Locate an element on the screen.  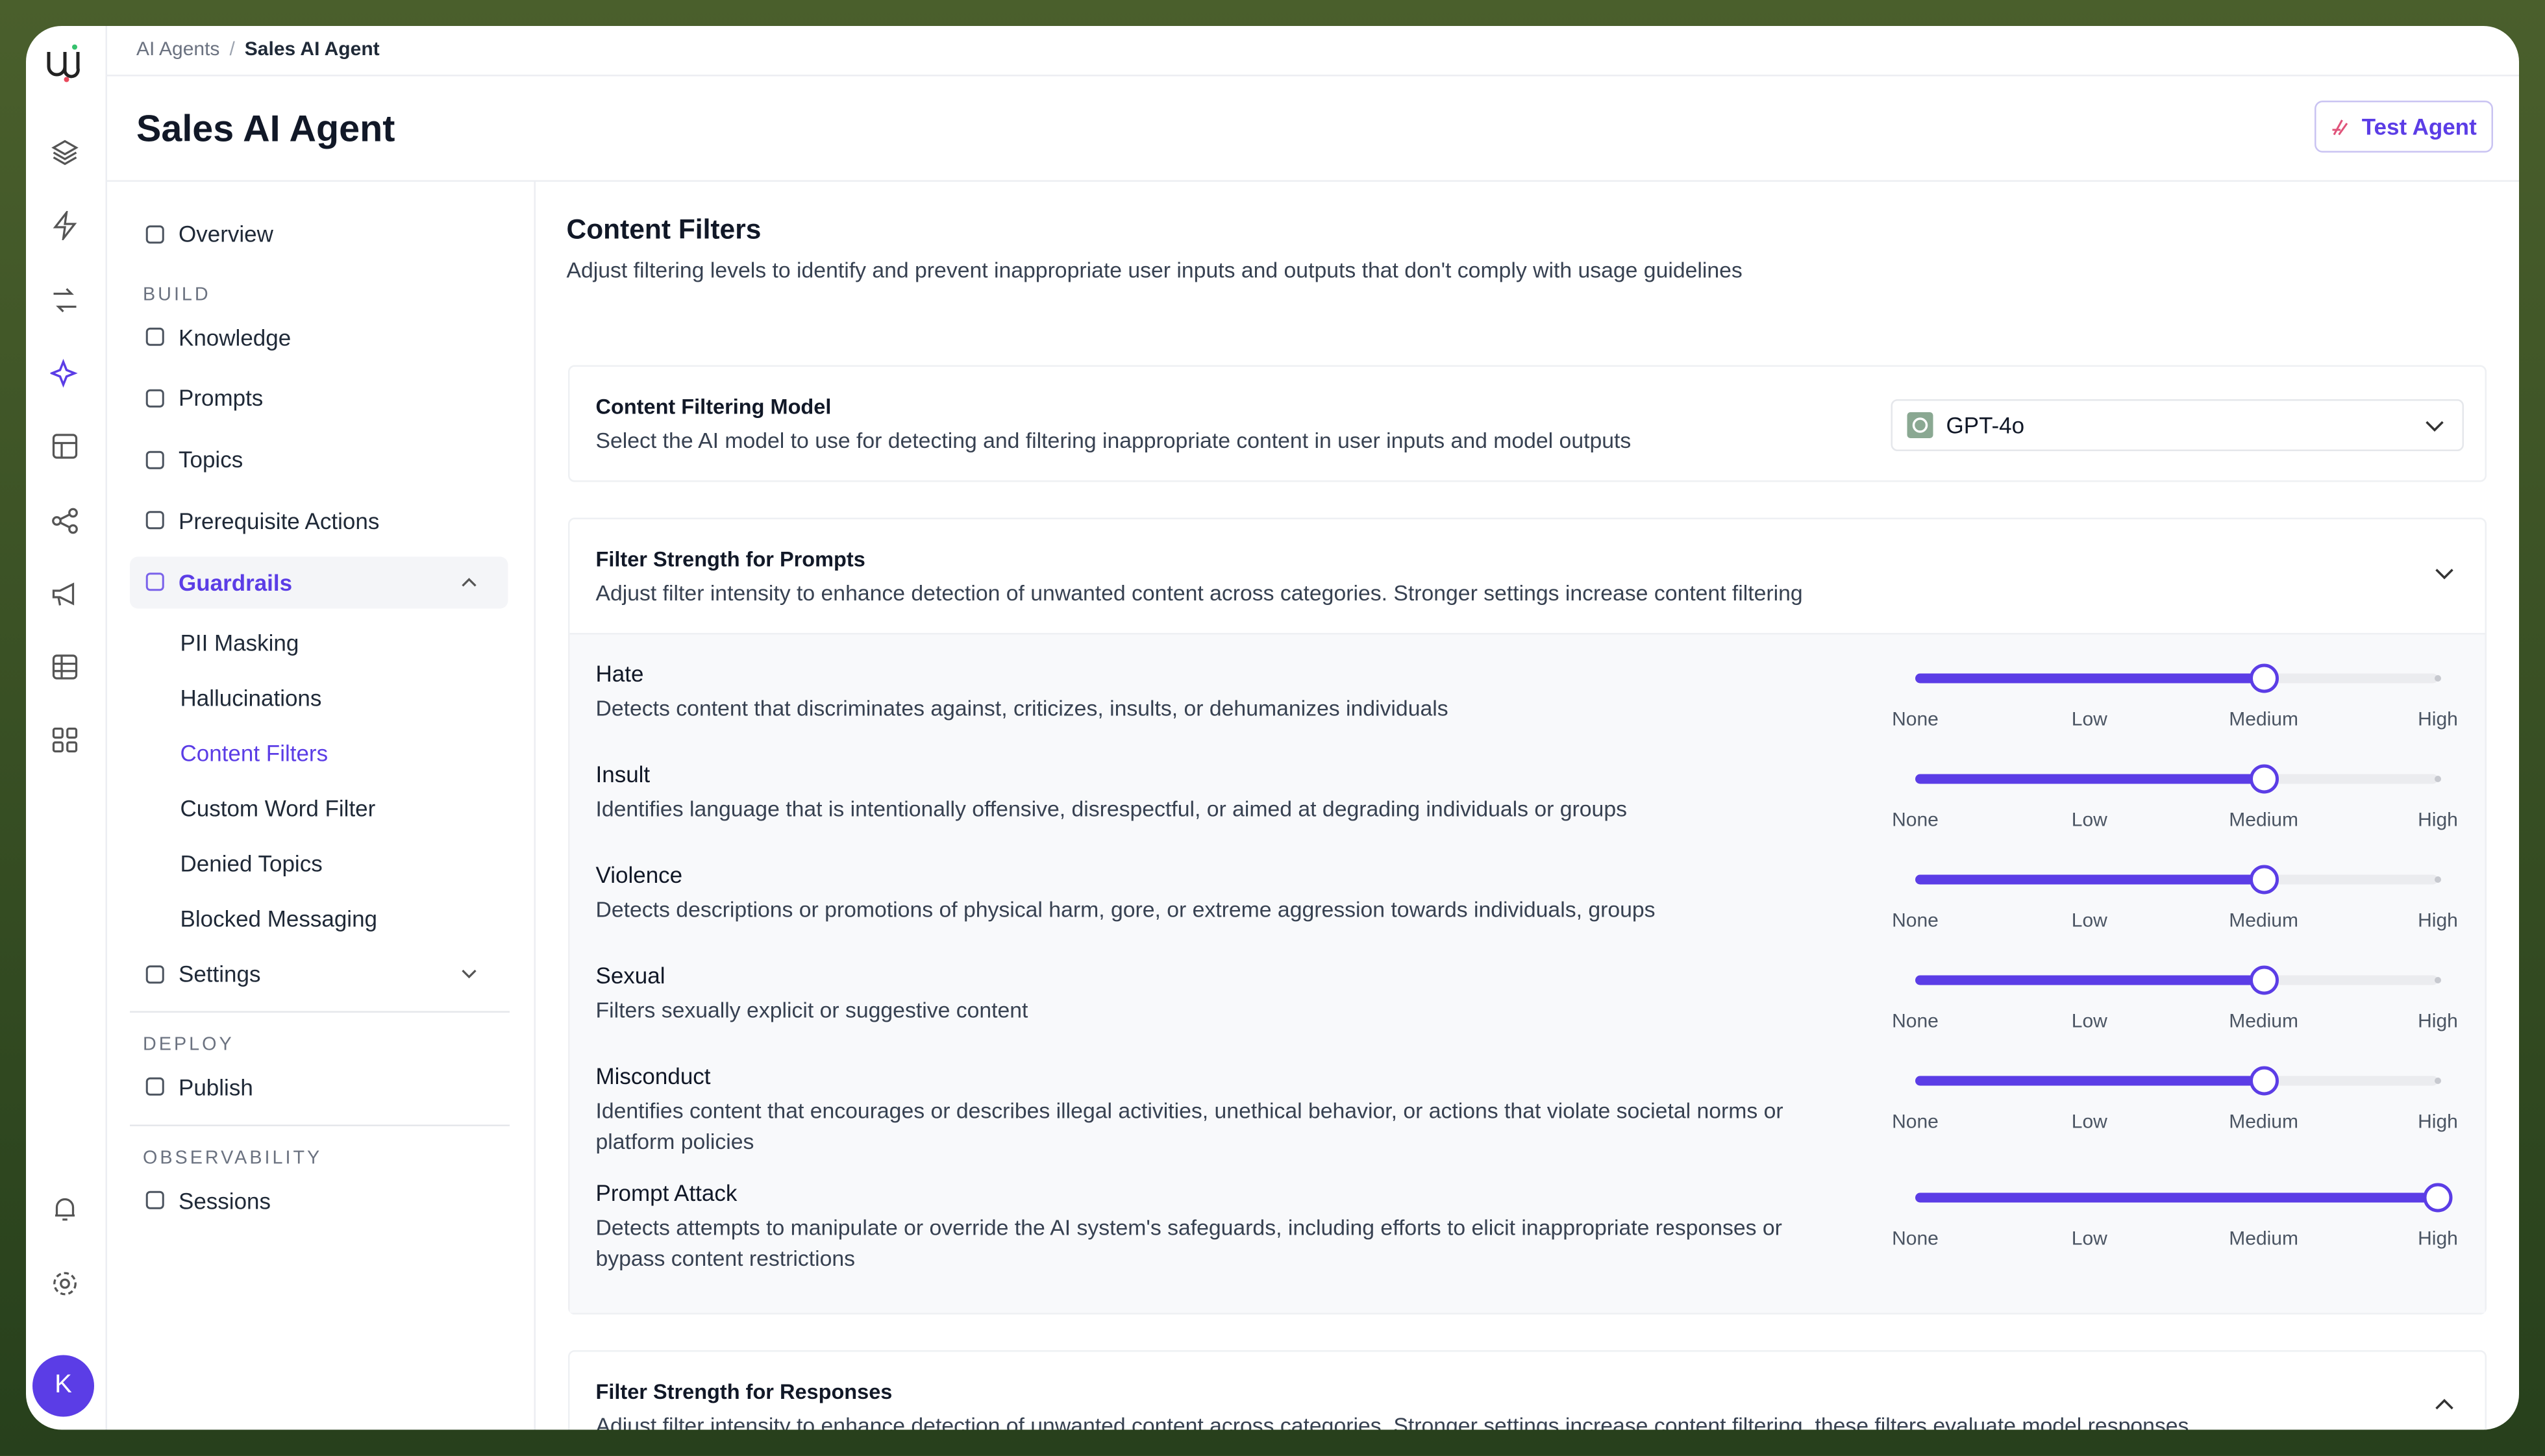
sidebar-label: Hallucinations is located at coordinates (251, 698).